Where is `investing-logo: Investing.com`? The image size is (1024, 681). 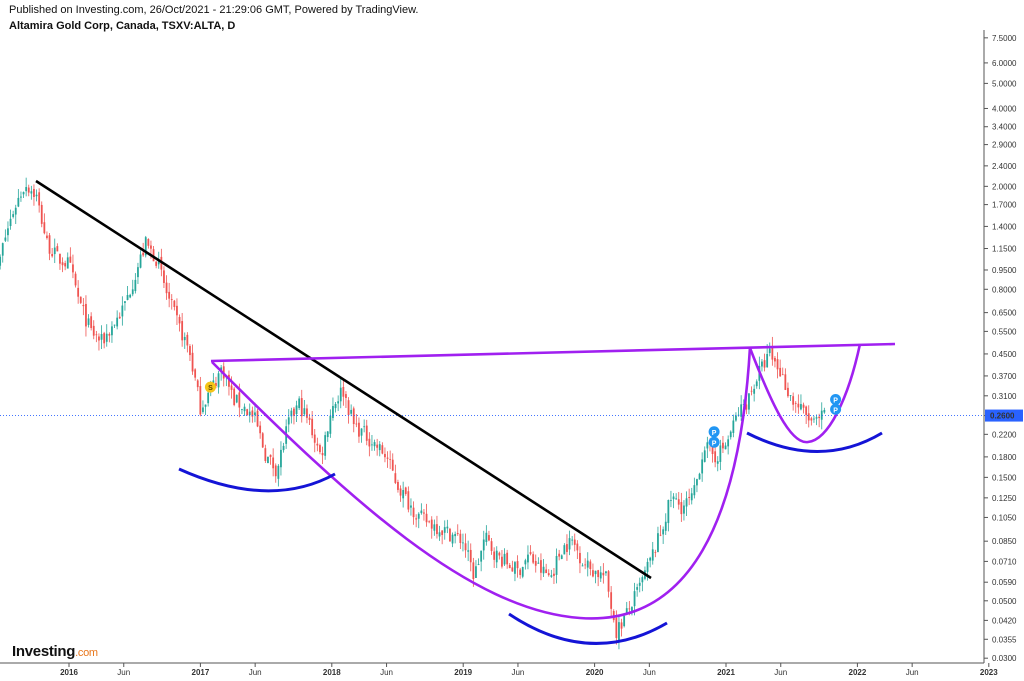
investing-logo: Investing.com is located at coordinates (55, 651).